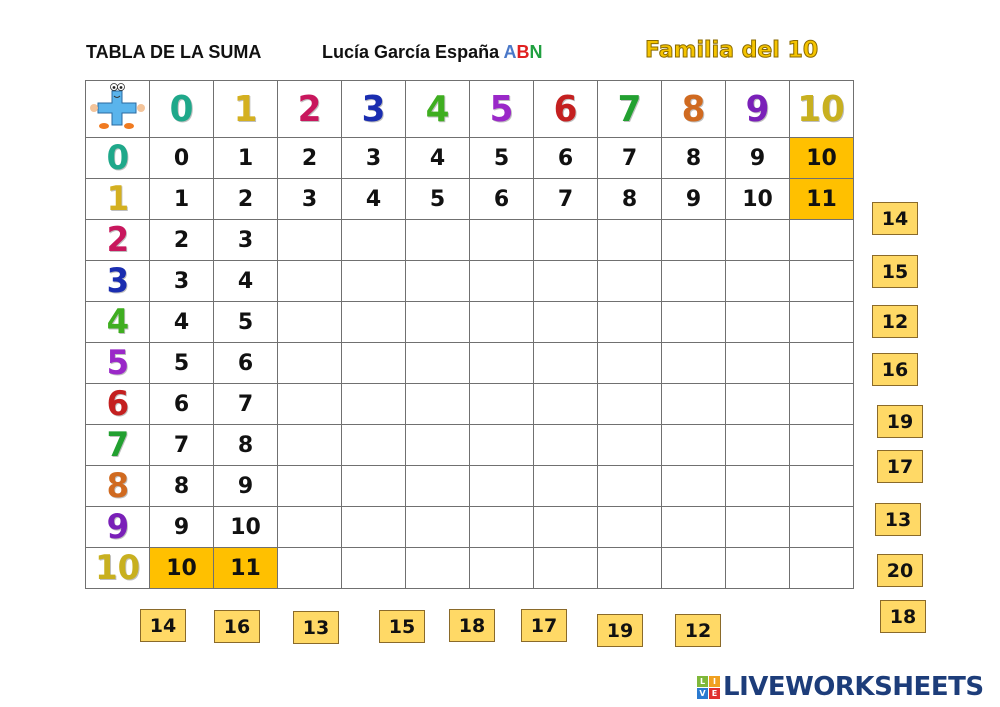  I want to click on sum-cell: 2, so click(181, 240).